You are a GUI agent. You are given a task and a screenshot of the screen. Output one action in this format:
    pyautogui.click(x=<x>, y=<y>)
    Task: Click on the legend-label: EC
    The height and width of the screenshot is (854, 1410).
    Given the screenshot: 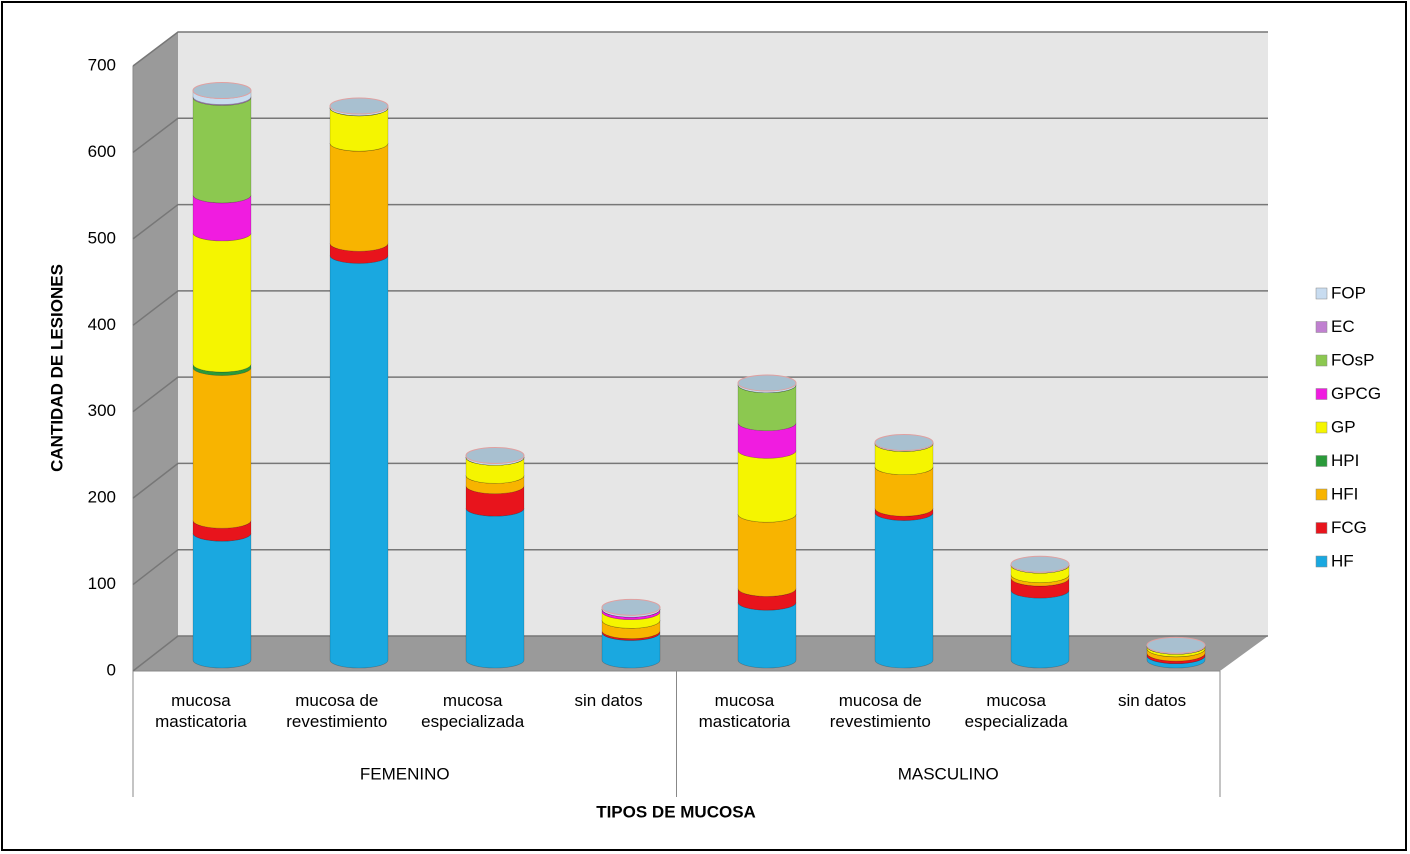 What is the action you would take?
    pyautogui.click(x=1343, y=326)
    